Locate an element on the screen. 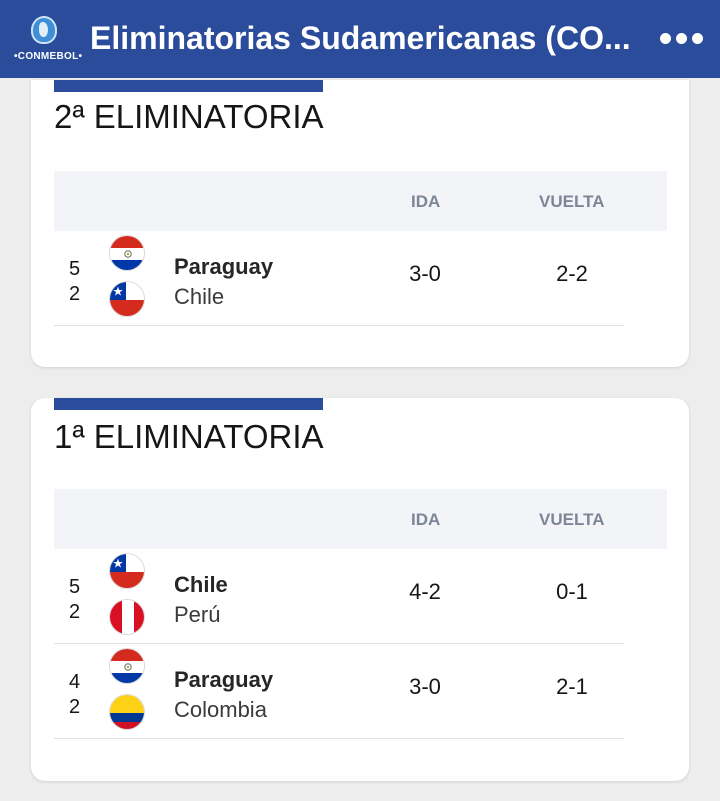 The image size is (720, 801). more-options-button is located at coordinates (684, 38).